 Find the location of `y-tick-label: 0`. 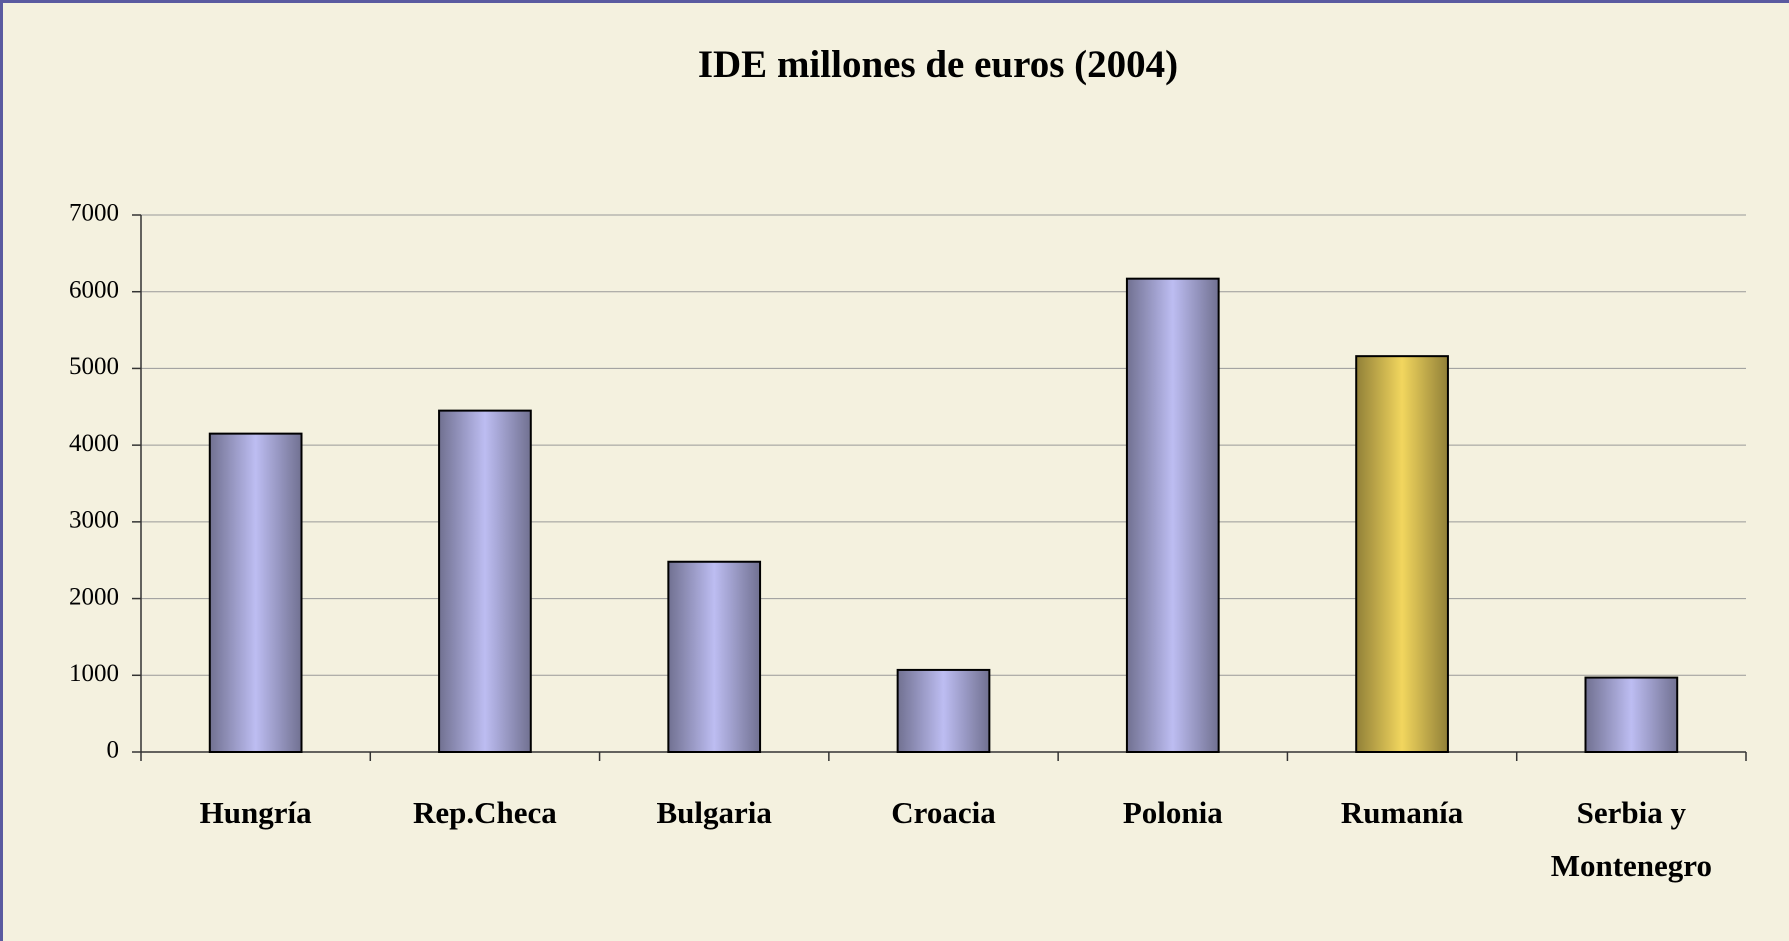

y-tick-label: 0 is located at coordinates (113, 750).